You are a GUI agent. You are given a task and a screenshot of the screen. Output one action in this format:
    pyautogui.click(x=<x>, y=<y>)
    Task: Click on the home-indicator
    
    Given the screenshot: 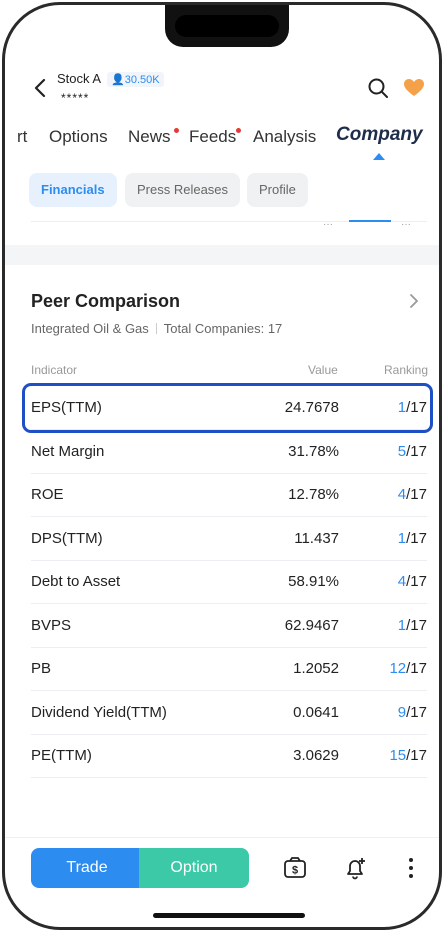 What is the action you would take?
    pyautogui.click(x=229, y=915)
    